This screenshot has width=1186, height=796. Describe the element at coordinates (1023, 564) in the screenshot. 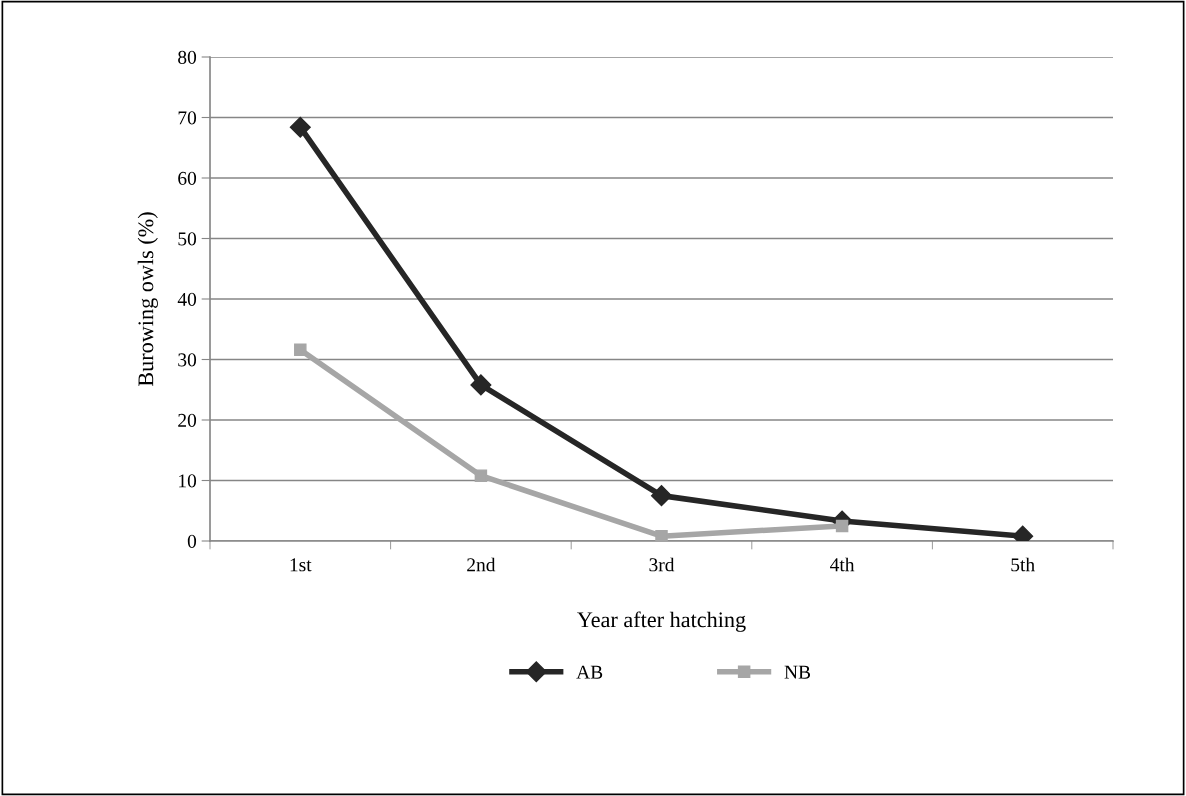

I see `x-tick-label: 5th` at that location.